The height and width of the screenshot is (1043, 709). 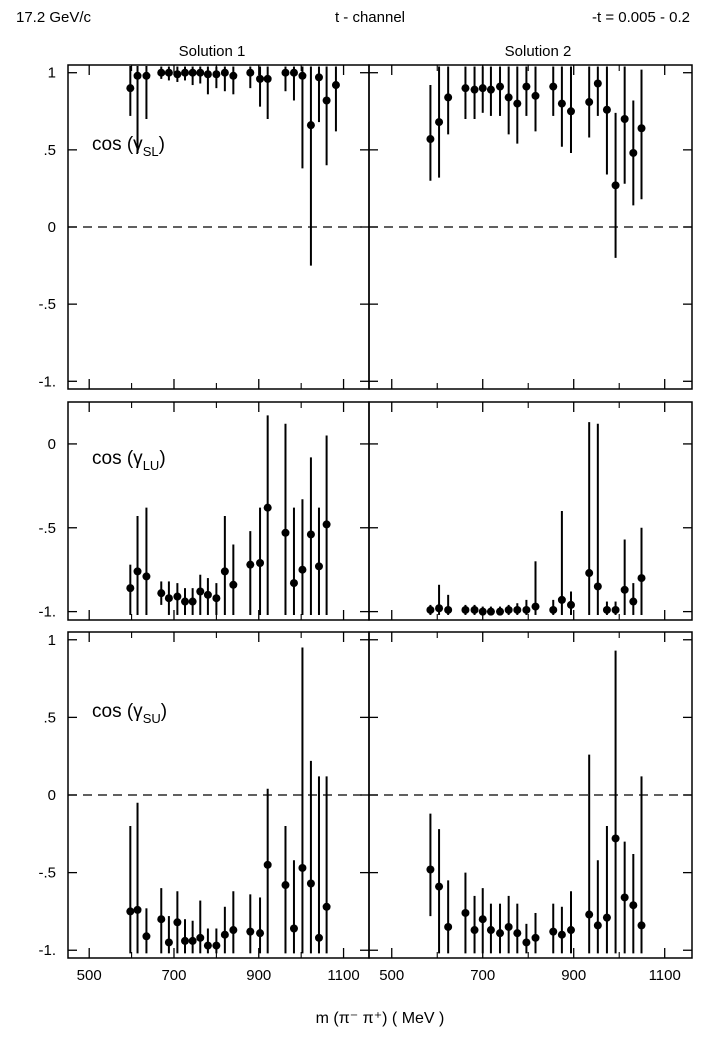 What do you see at coordinates (482, 975) in the screenshot?
I see `x-tick-label: 700` at bounding box center [482, 975].